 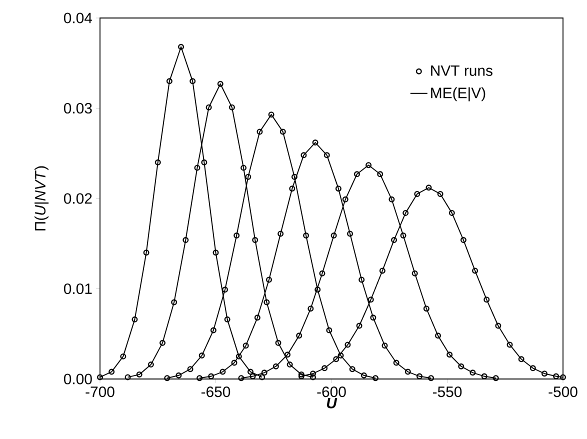 I want to click on x-tick-label: -650, so click(x=215, y=392).